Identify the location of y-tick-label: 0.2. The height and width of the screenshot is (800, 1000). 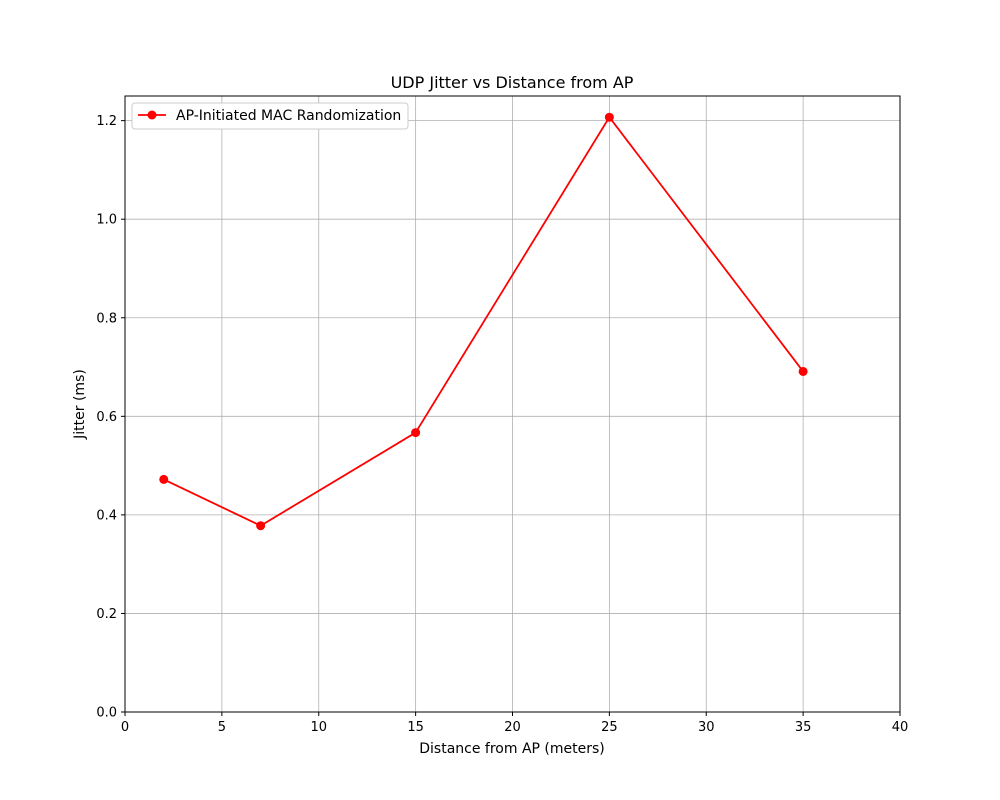
(106, 614).